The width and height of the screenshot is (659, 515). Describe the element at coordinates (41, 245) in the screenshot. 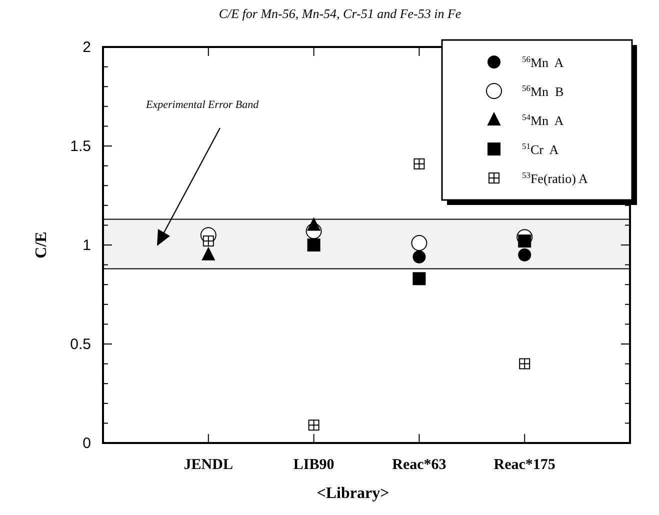

I see `y-axis-title: C/E` at that location.